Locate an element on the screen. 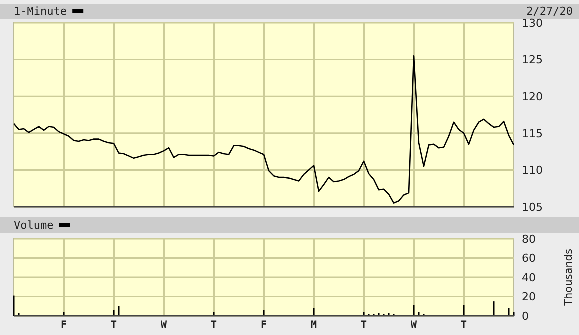 The image size is (579, 335). y-tick-label: 80 is located at coordinates (529, 239).